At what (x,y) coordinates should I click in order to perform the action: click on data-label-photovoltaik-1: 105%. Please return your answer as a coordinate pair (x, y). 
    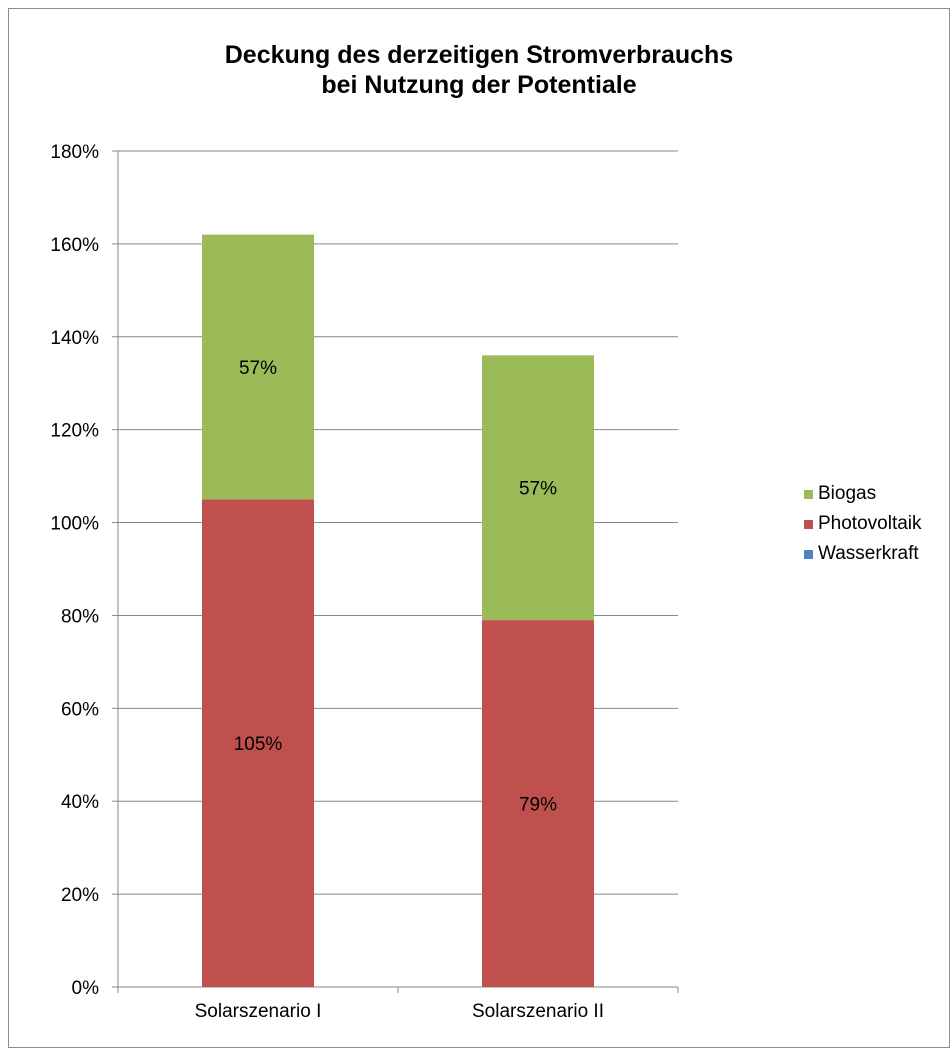
    Looking at the image, I should click on (258, 744).